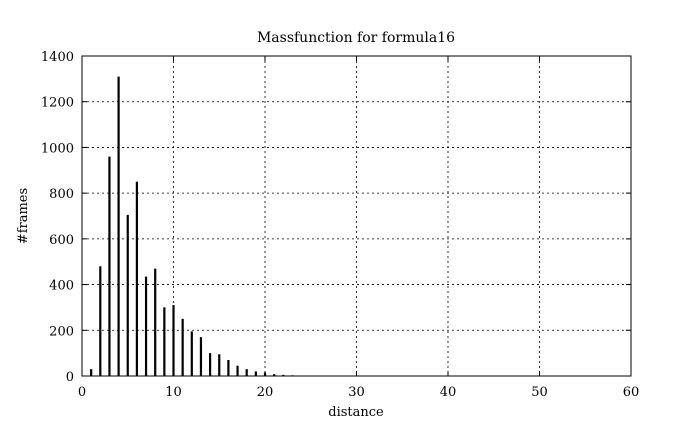 The width and height of the screenshot is (685, 429). I want to click on y-tick-label: 400, so click(61, 286).